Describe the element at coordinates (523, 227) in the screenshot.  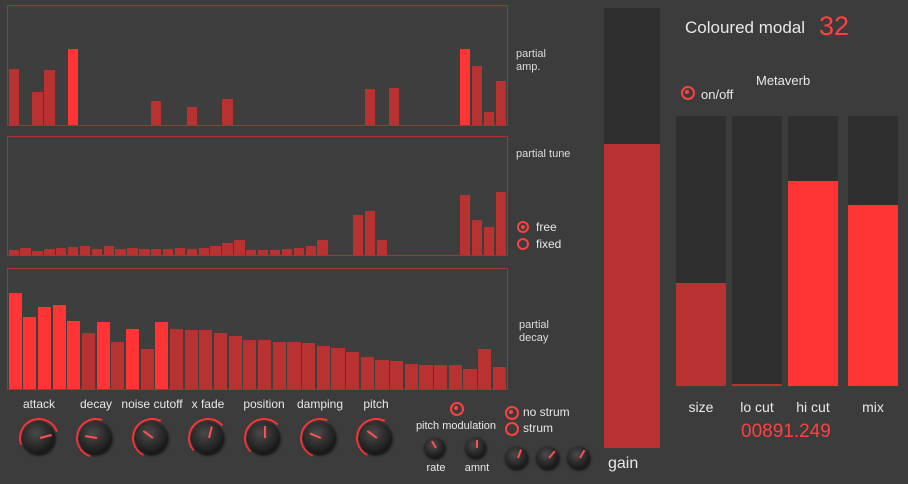
I see `tune-free-radio` at that location.